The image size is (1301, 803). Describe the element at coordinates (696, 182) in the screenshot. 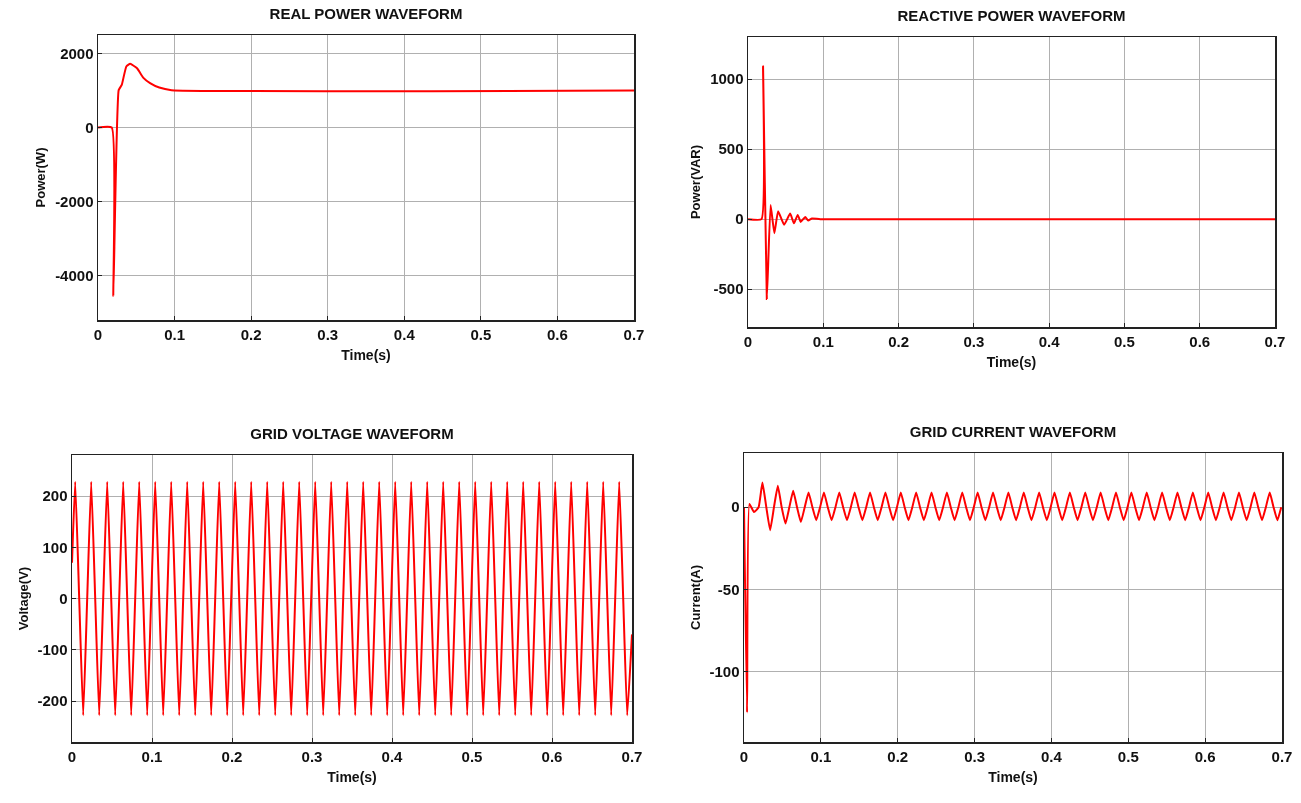

I see `y-axis-title: Power(VAR)` at that location.